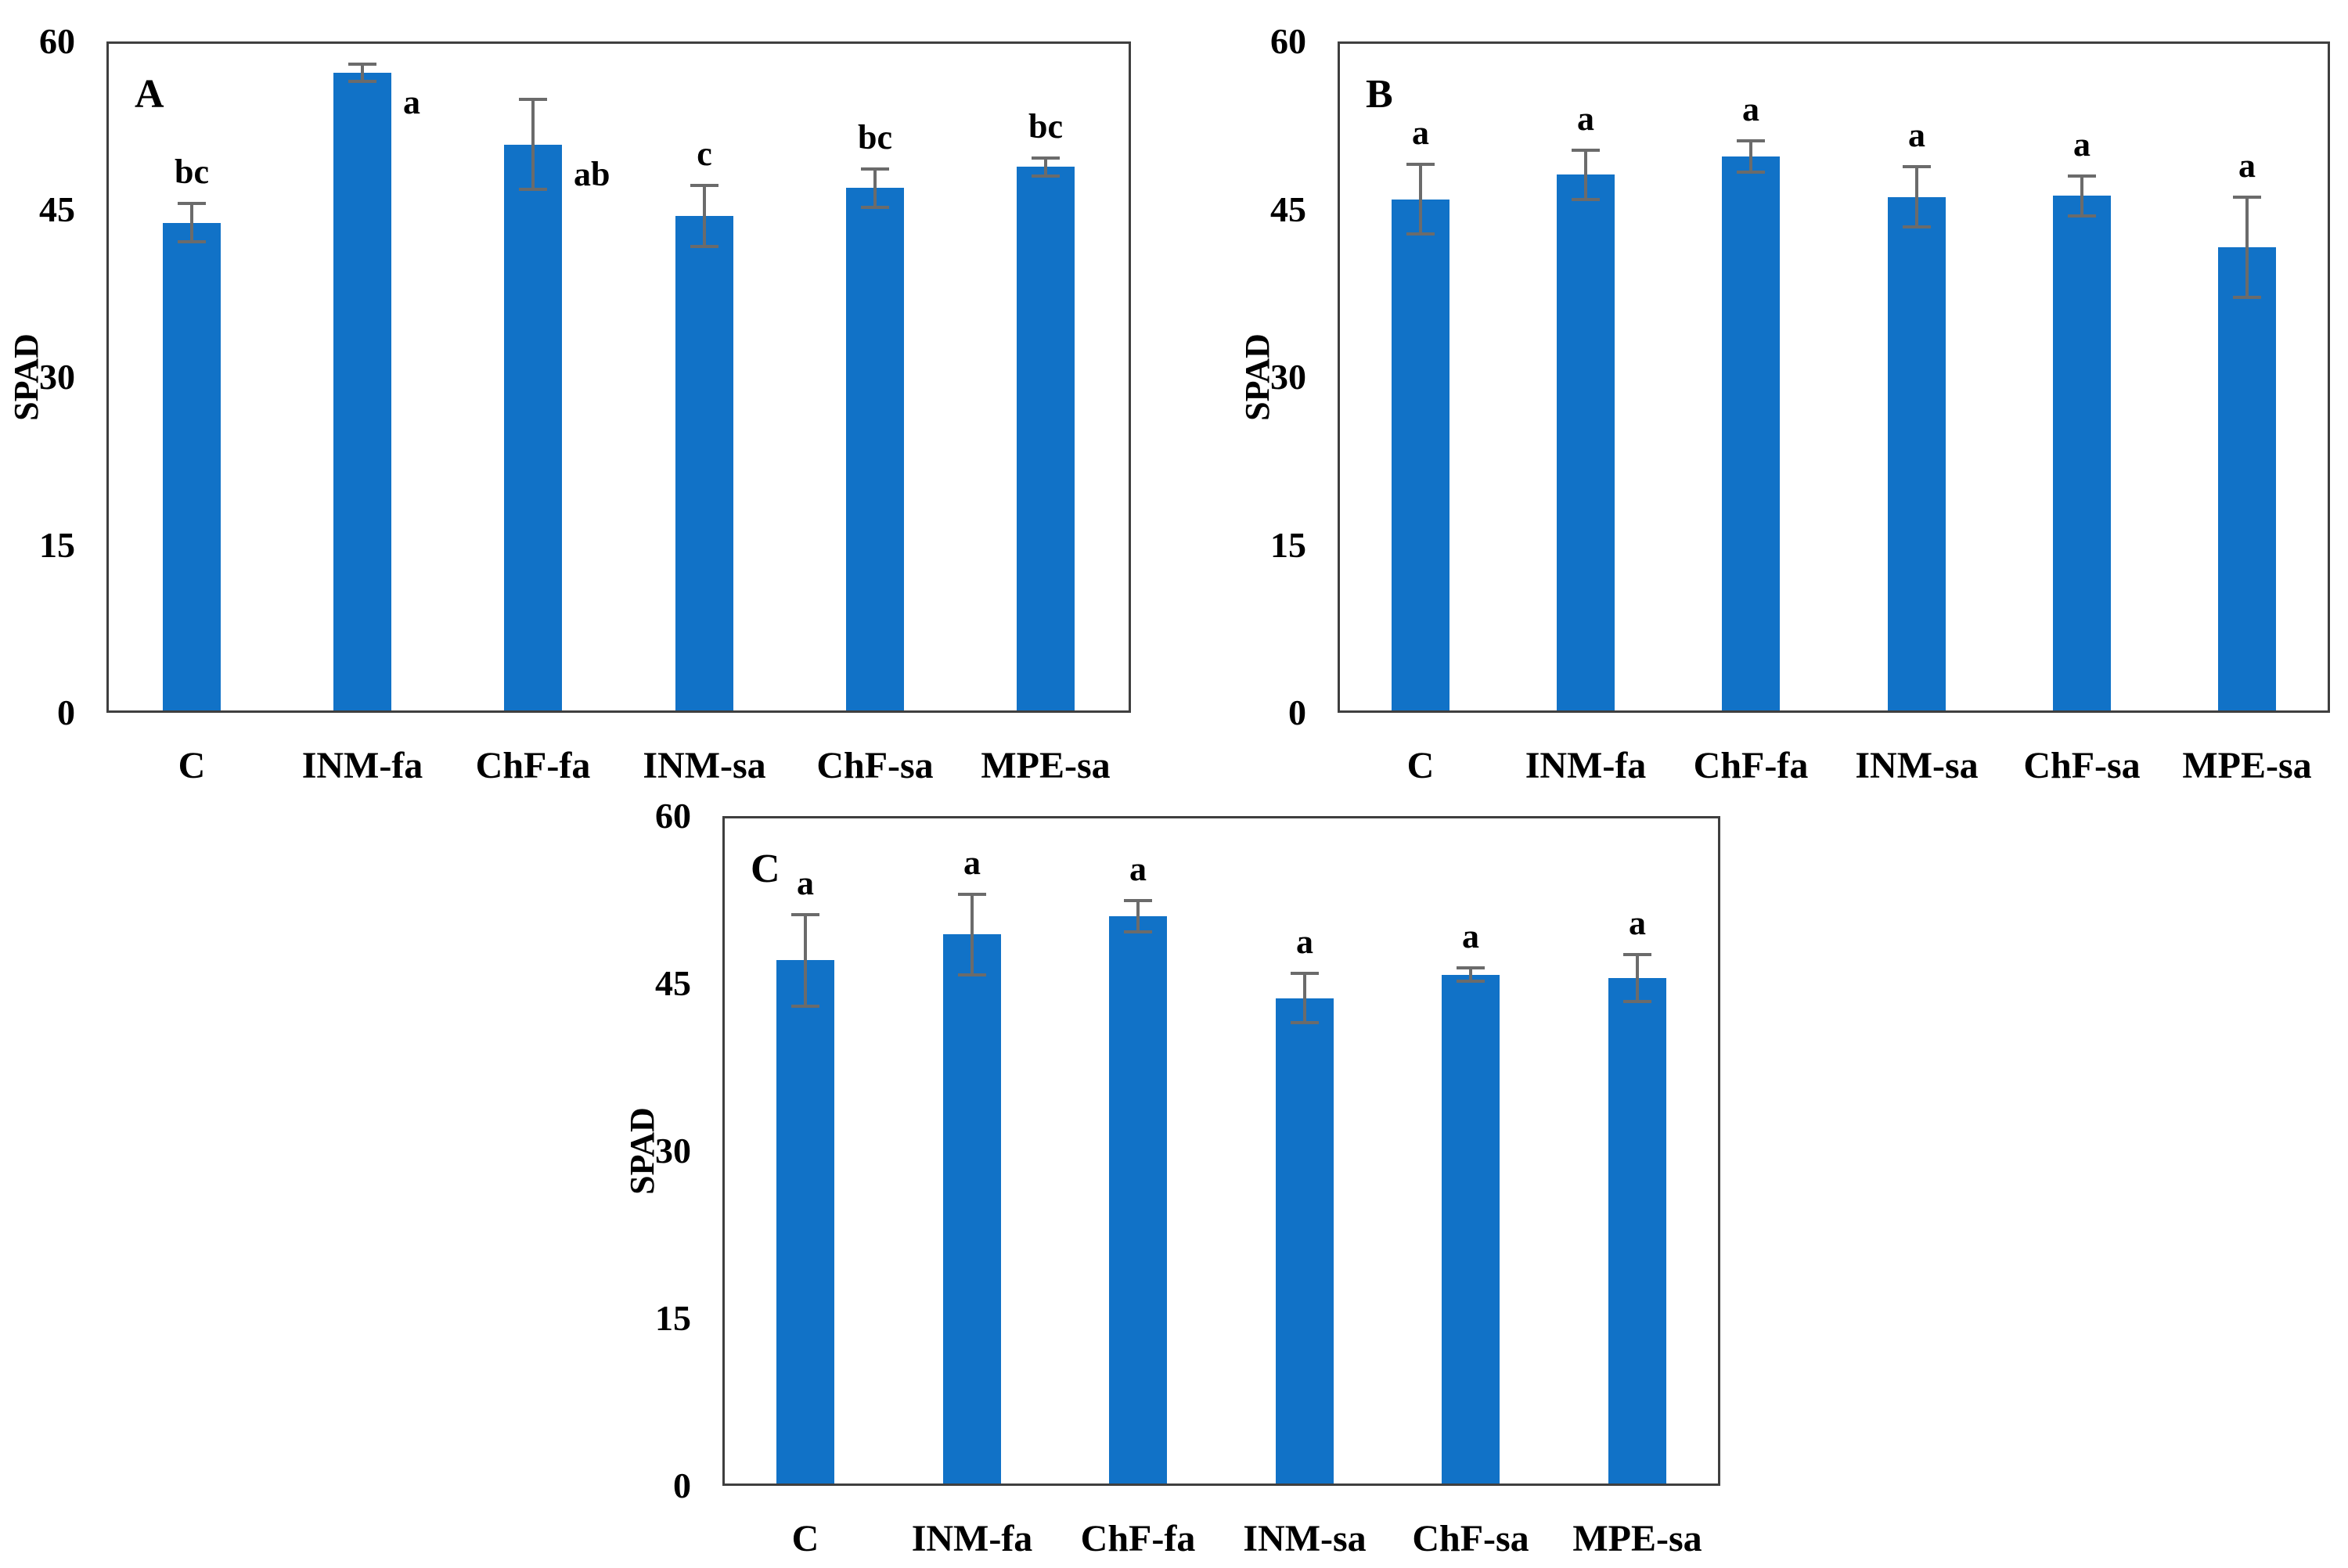 The image size is (2348, 1568). What do you see at coordinates (533, 144) in the screenshot?
I see `error-bar-chf-fa` at bounding box center [533, 144].